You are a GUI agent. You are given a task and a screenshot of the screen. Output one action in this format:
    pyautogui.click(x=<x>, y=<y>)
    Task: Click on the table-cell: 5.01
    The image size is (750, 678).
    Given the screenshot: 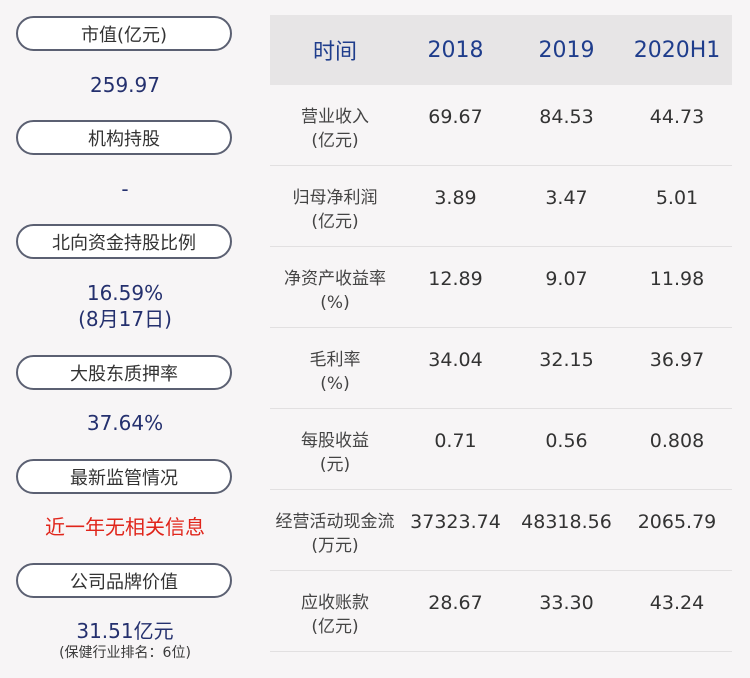 What is the action you would take?
    pyautogui.click(x=677, y=198)
    